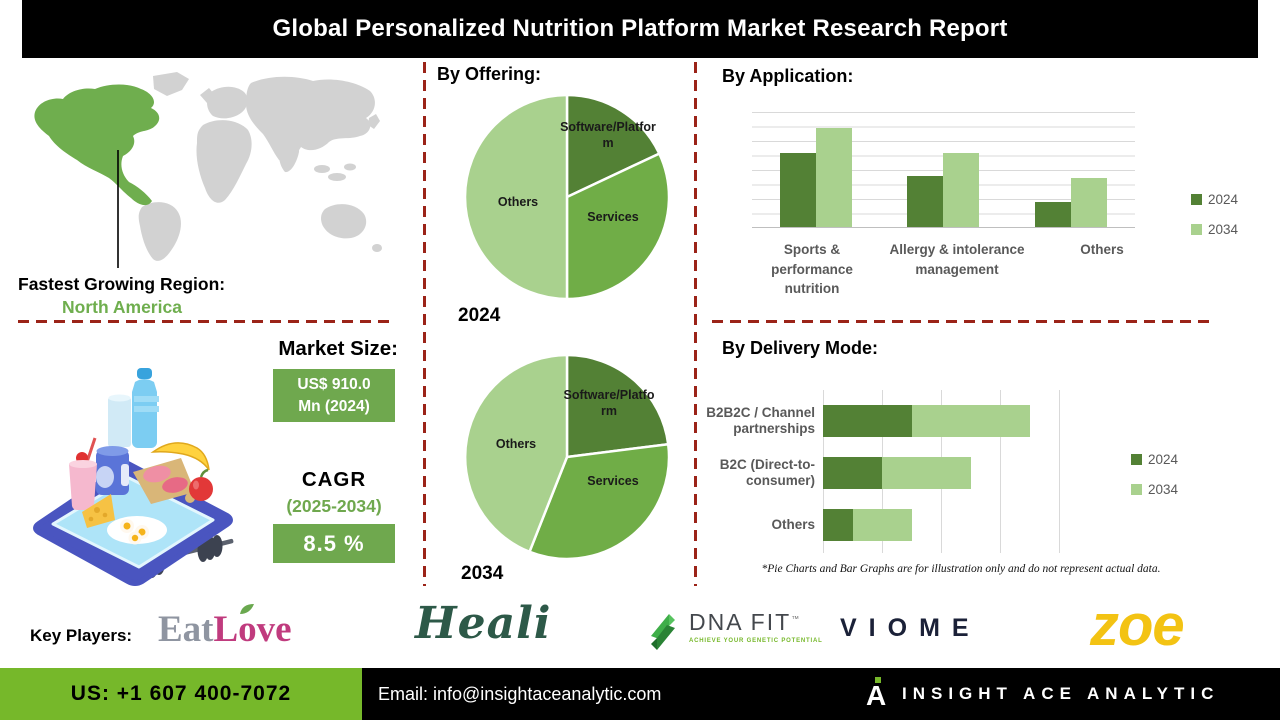 The width and height of the screenshot is (1280, 720). I want to click on logo-dnafit: DNA FIT™ ACHIEVE YOUR GENETIC POTENTIAL, so click(734, 631).